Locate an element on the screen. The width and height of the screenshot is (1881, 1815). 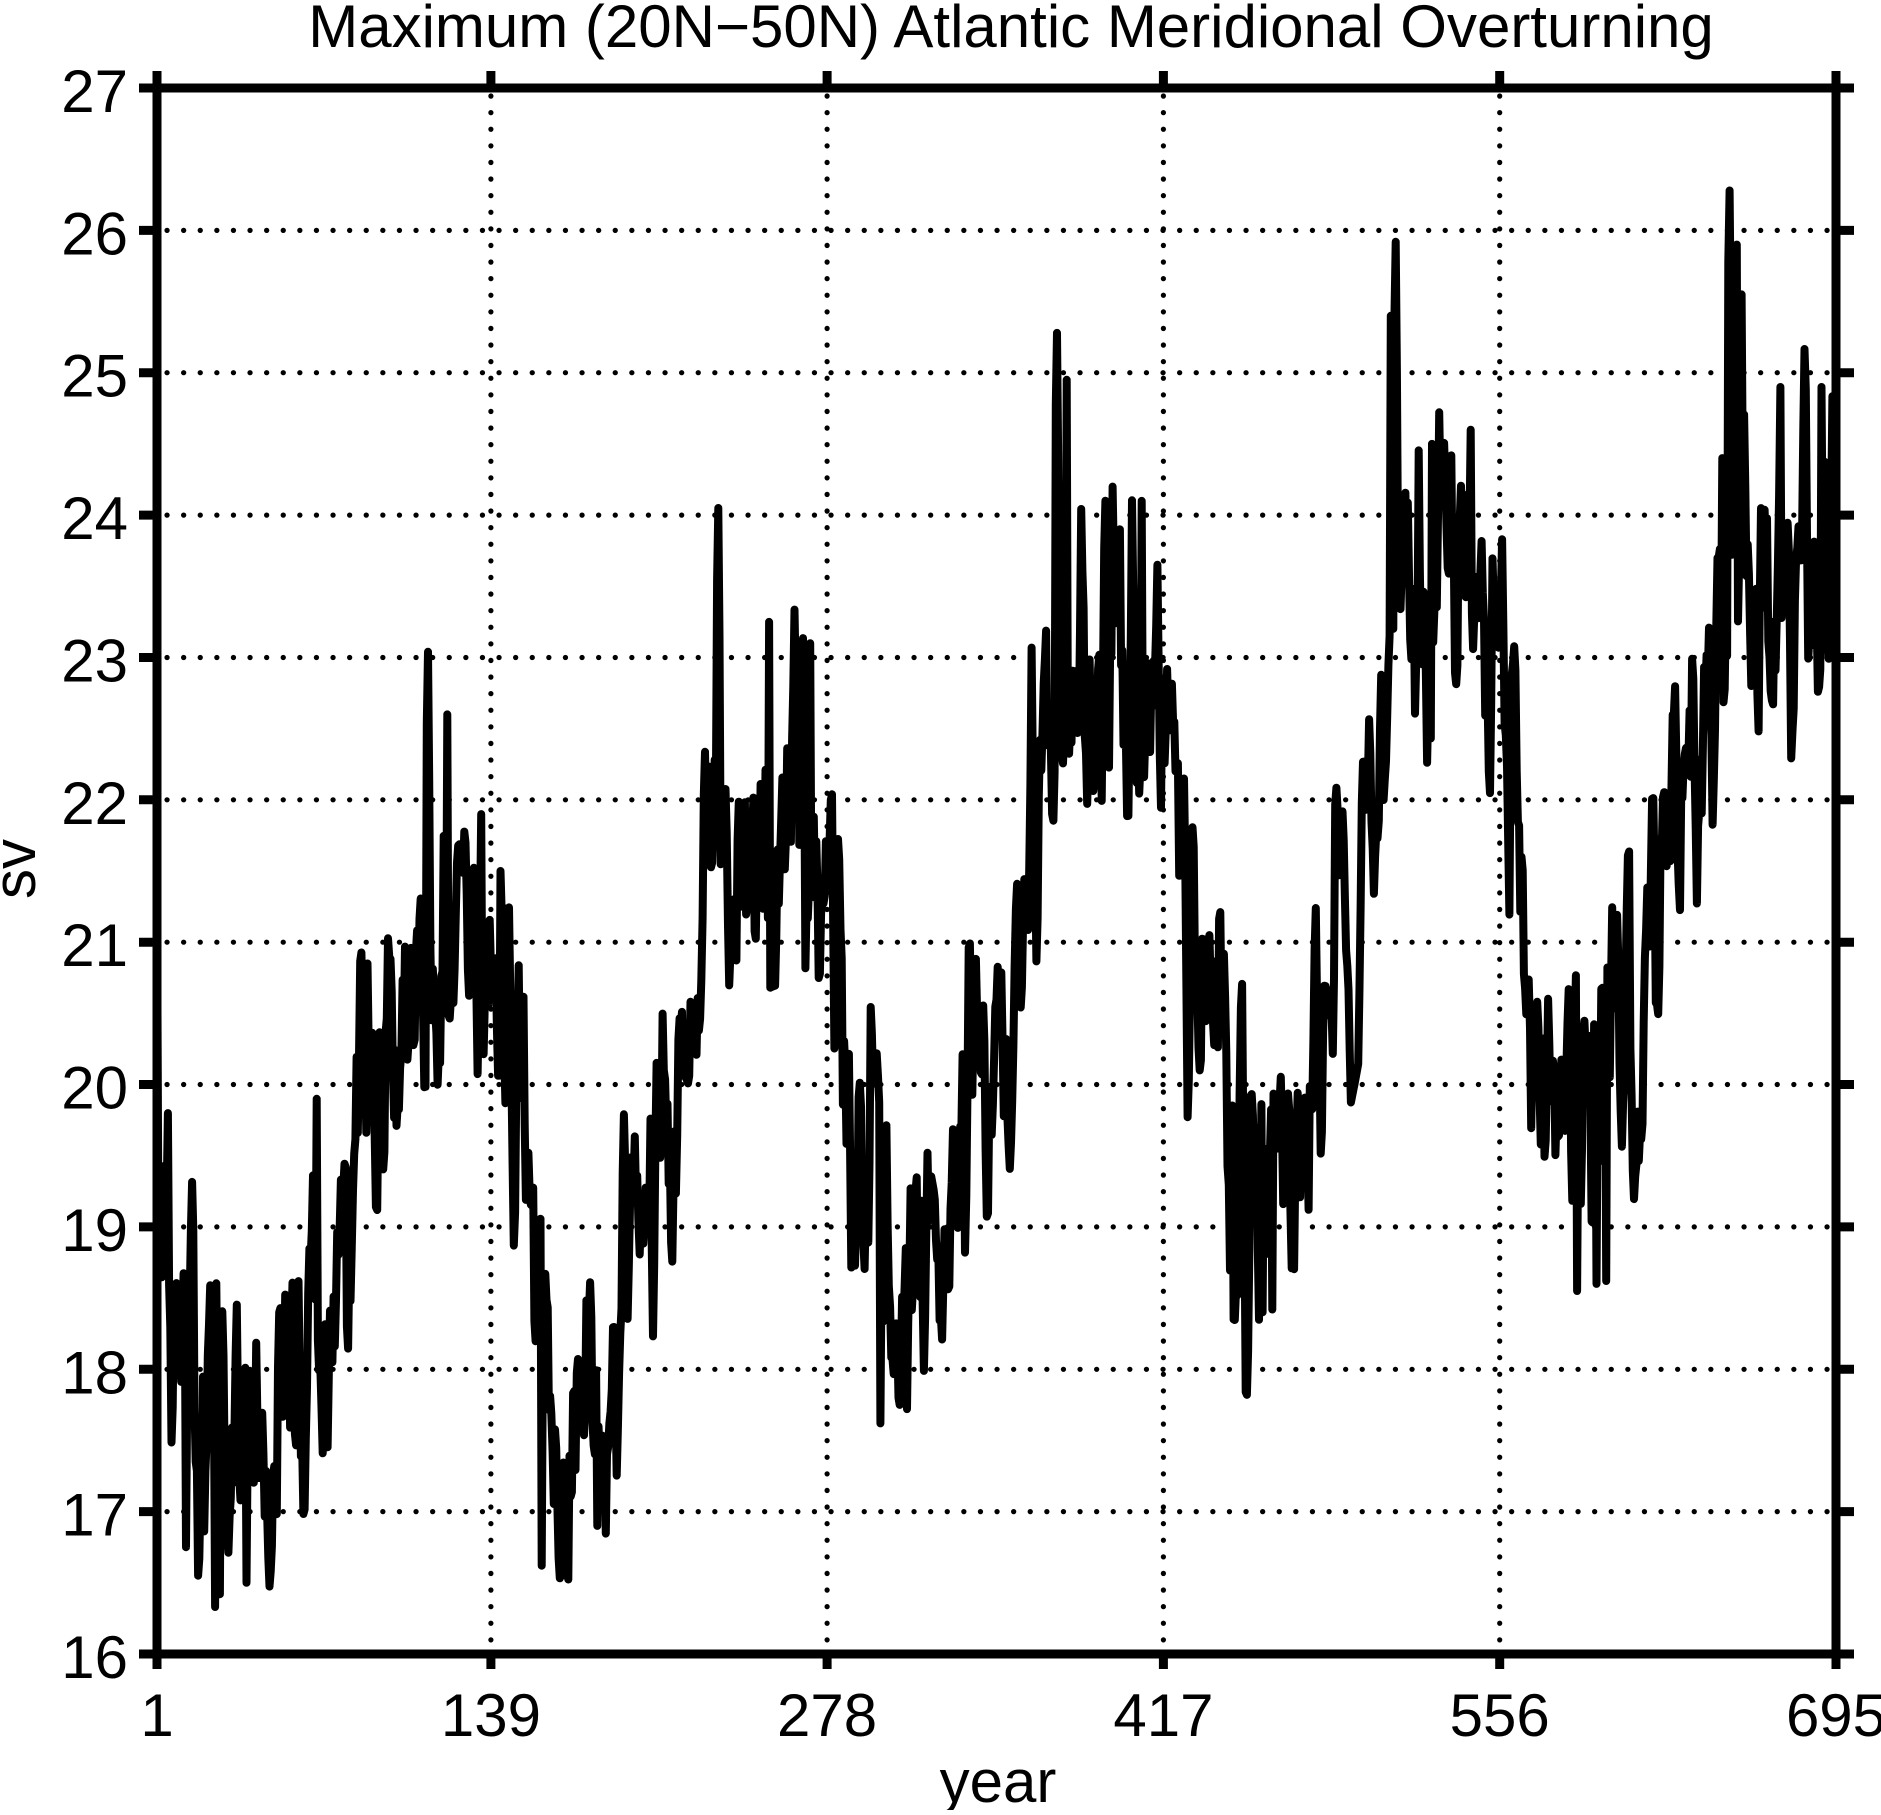
svg-text: 24 is located at coordinates (94, 518).